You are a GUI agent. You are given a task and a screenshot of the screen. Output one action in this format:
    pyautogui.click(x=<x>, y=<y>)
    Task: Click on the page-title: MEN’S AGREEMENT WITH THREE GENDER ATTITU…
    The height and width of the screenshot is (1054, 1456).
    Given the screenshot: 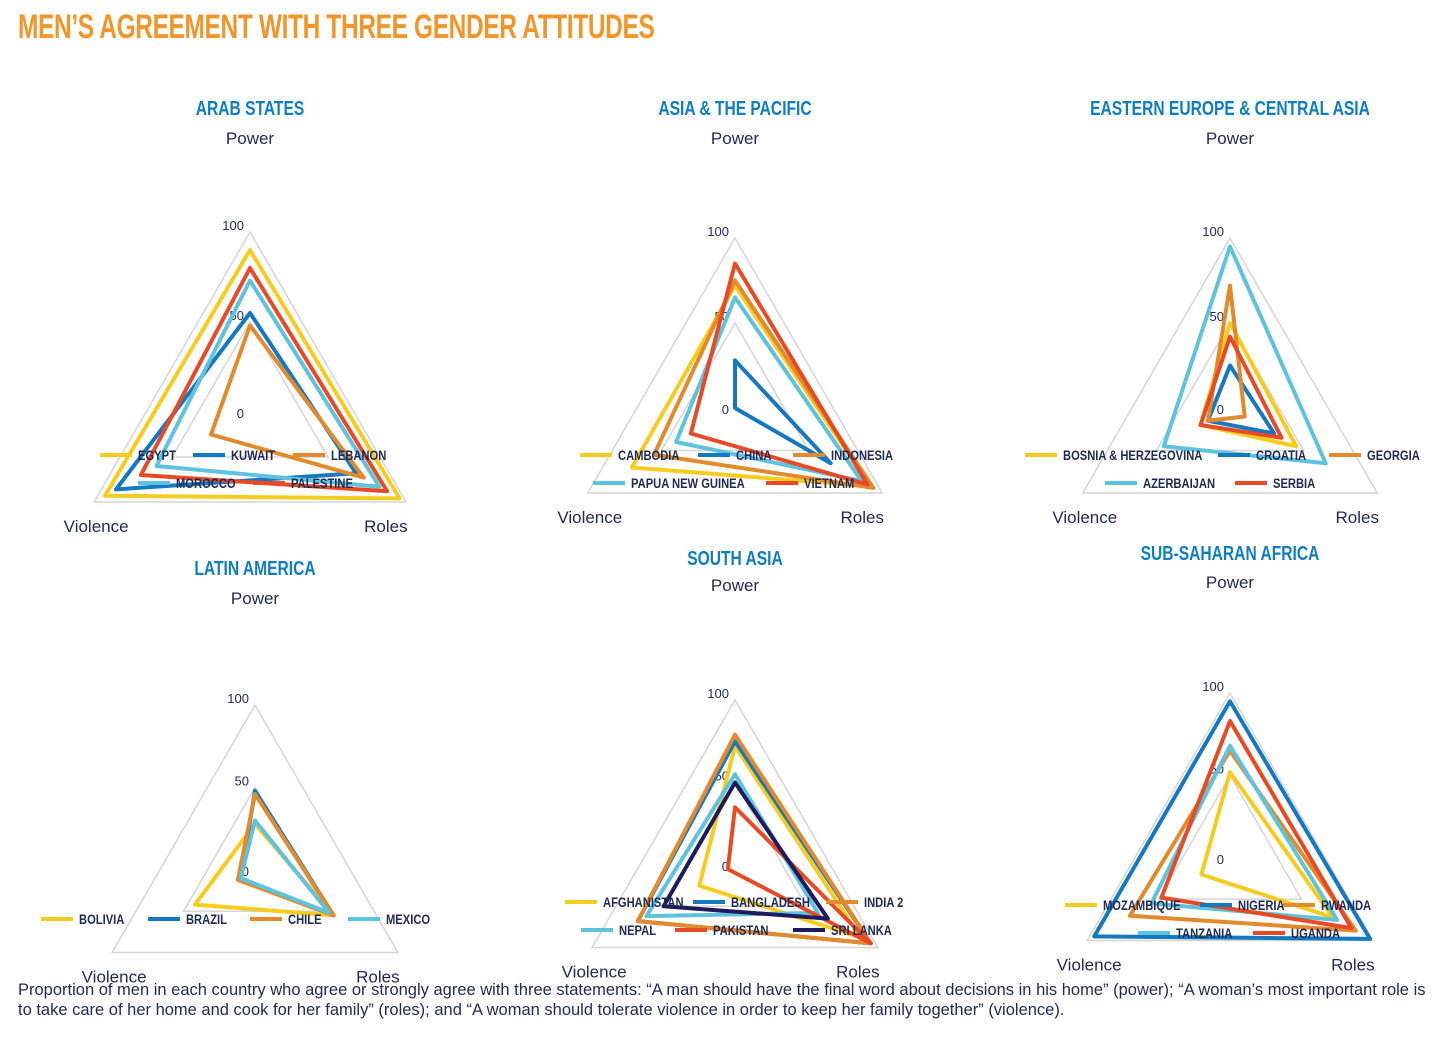 What is the action you would take?
    pyautogui.click(x=336, y=27)
    